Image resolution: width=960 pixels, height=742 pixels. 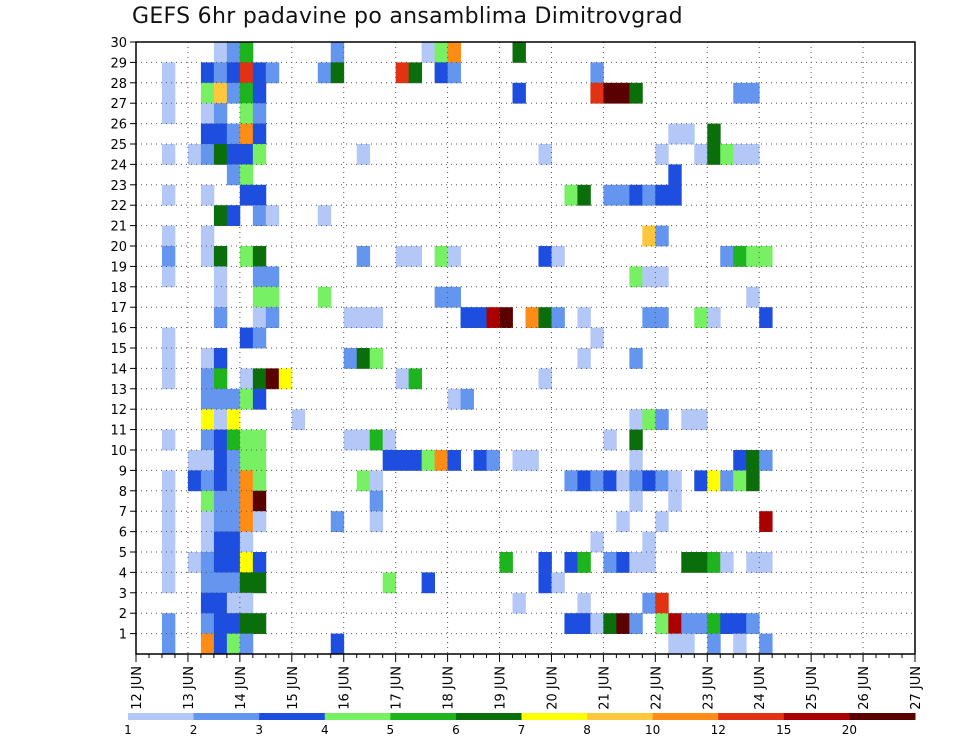 What do you see at coordinates (325, 730) in the screenshot?
I see `colorbar-label: 4` at bounding box center [325, 730].